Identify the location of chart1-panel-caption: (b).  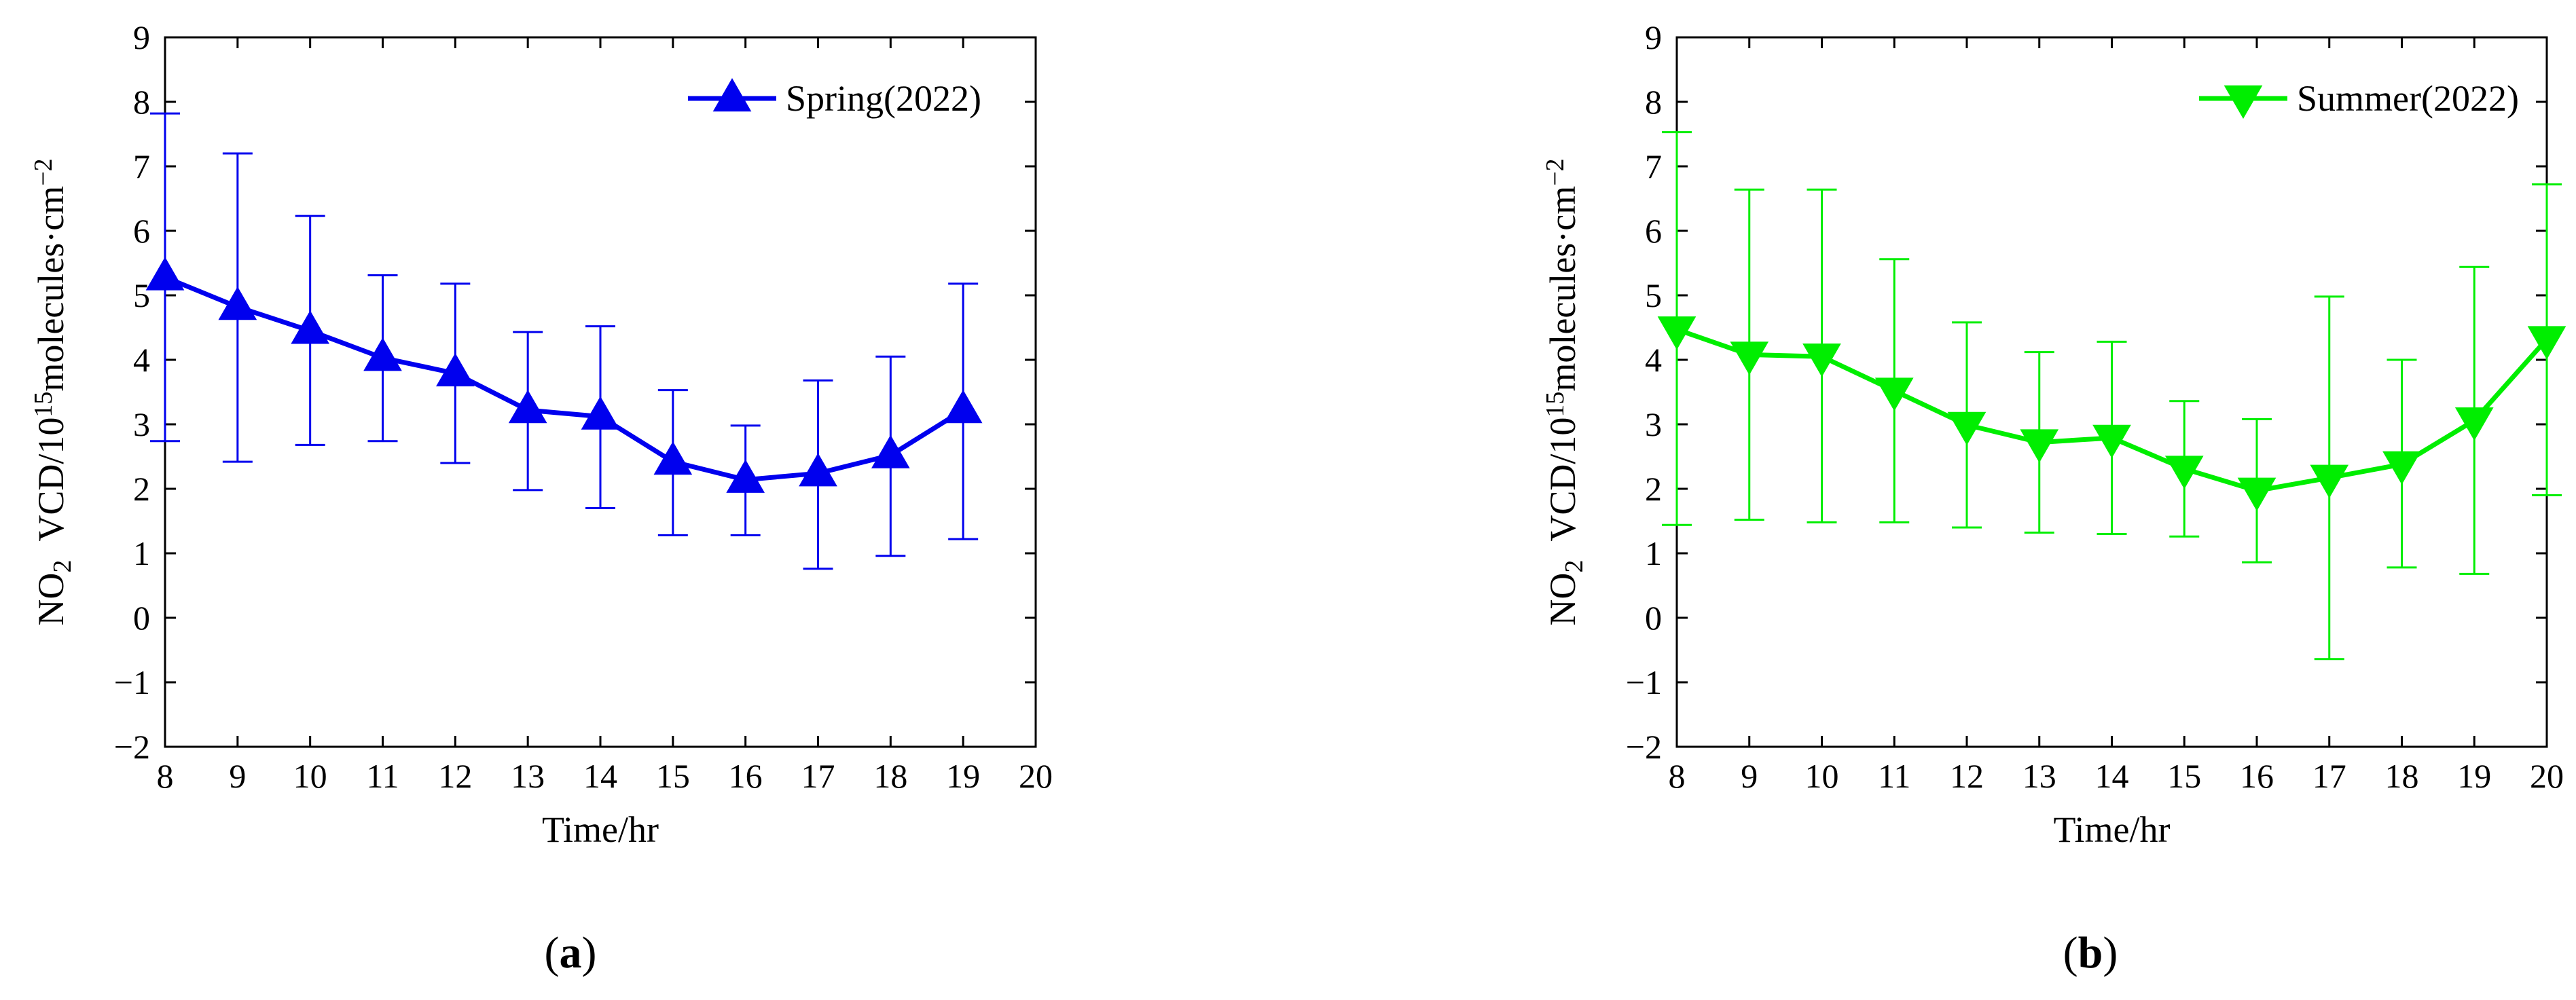
(2090, 953).